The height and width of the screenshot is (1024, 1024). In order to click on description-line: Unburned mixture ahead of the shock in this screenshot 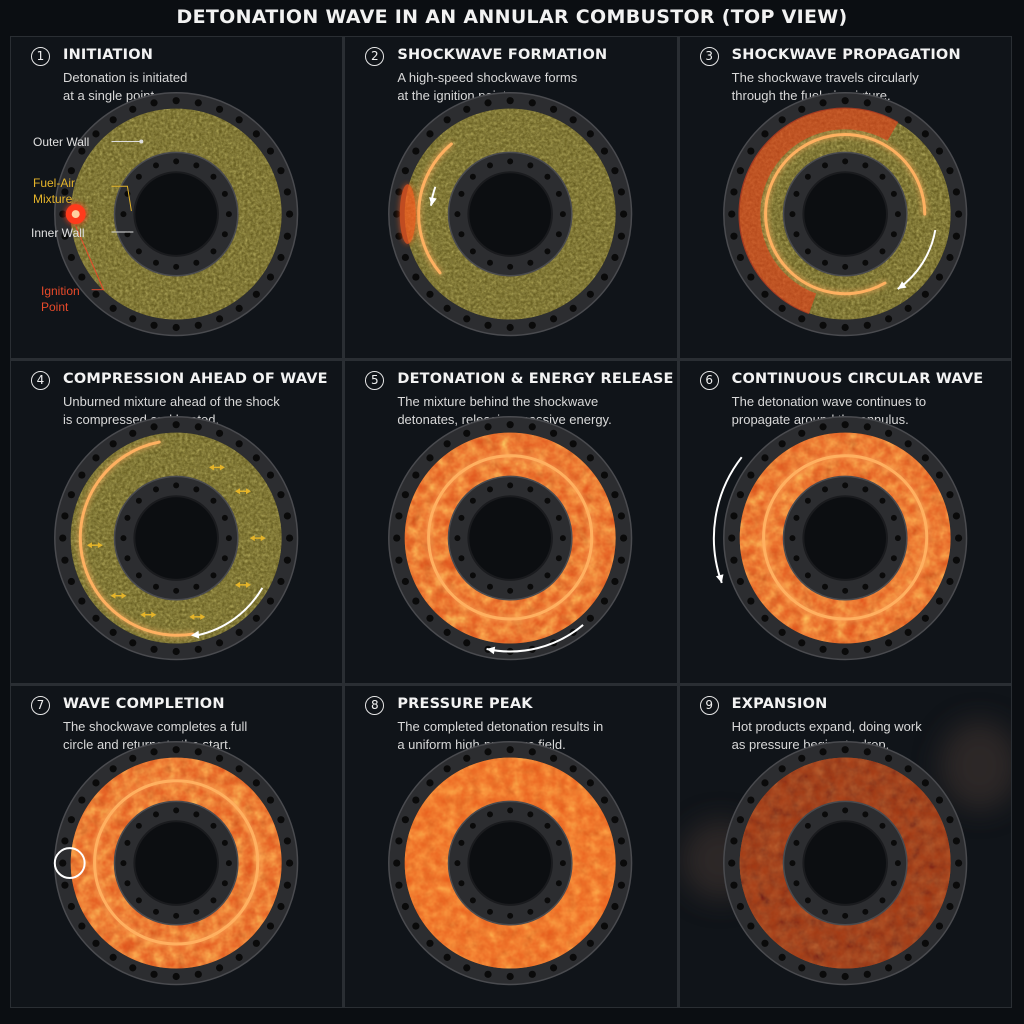, I will do `click(171, 402)`.